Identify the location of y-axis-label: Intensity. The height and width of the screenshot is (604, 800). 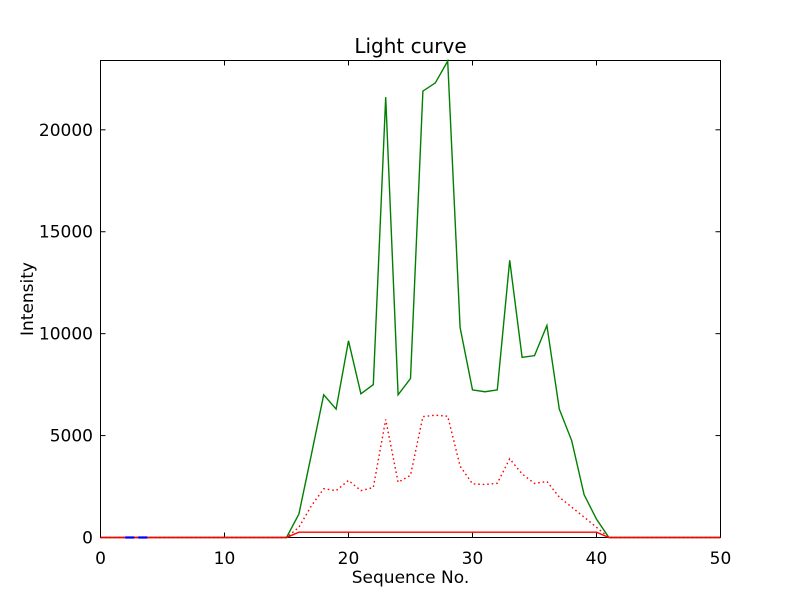
(28, 299).